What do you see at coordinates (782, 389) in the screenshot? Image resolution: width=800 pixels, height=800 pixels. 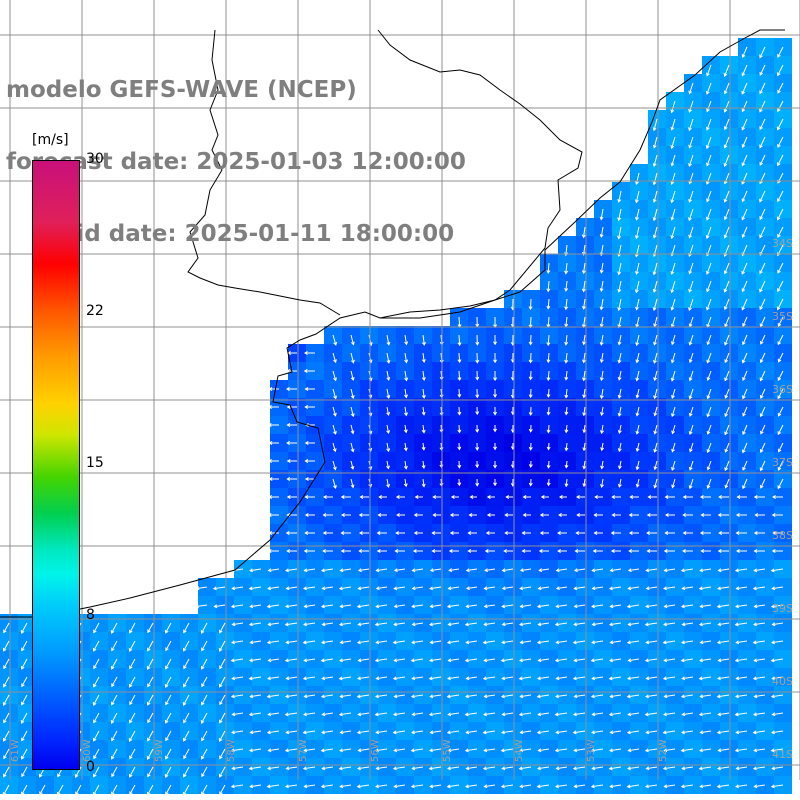 I see `latitude-label: 36S` at bounding box center [782, 389].